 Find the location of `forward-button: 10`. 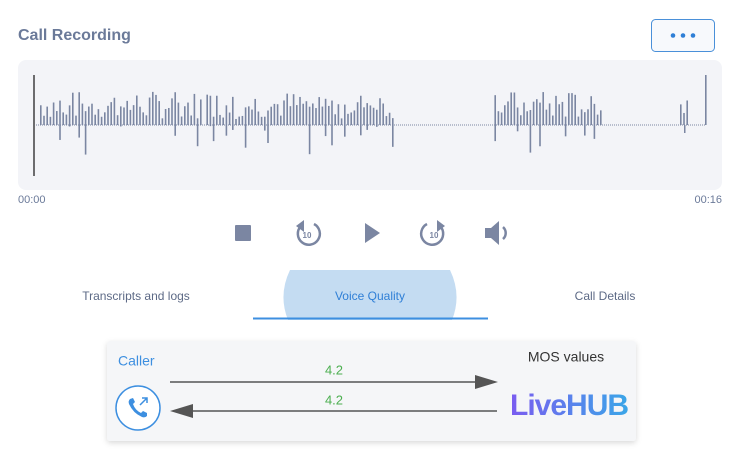

forward-button: 10 is located at coordinates (432, 233).